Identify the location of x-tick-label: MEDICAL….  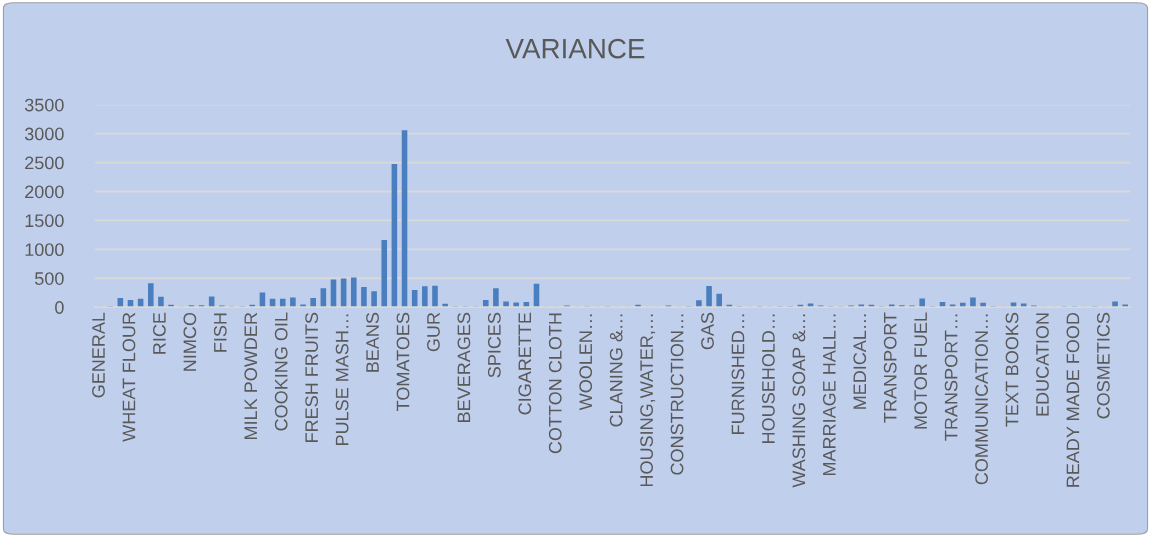
(860, 361).